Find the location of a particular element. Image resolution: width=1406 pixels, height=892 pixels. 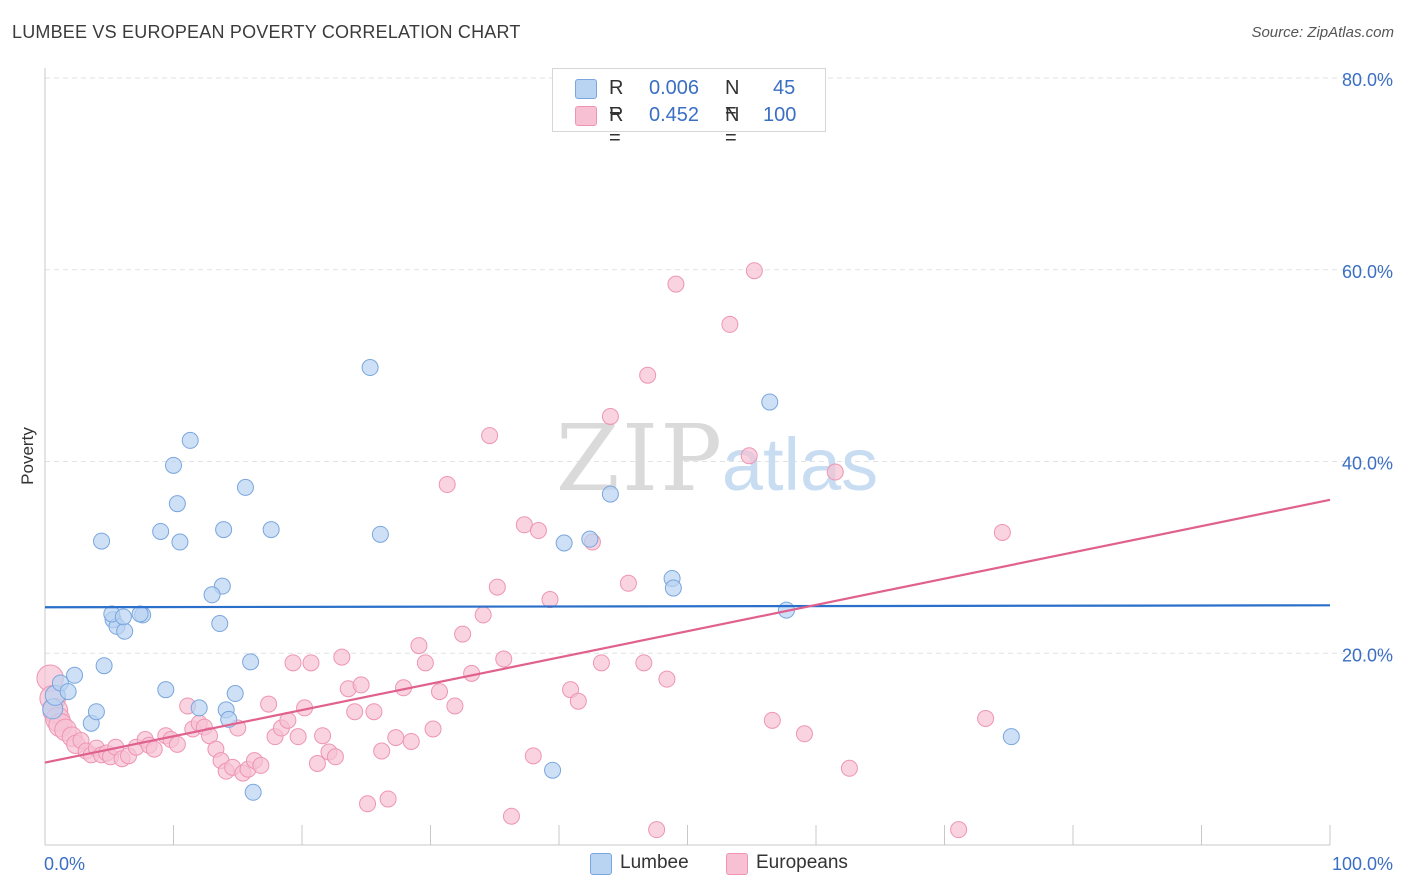

x-tick-label-min: 0.0% is located at coordinates (64, 864).